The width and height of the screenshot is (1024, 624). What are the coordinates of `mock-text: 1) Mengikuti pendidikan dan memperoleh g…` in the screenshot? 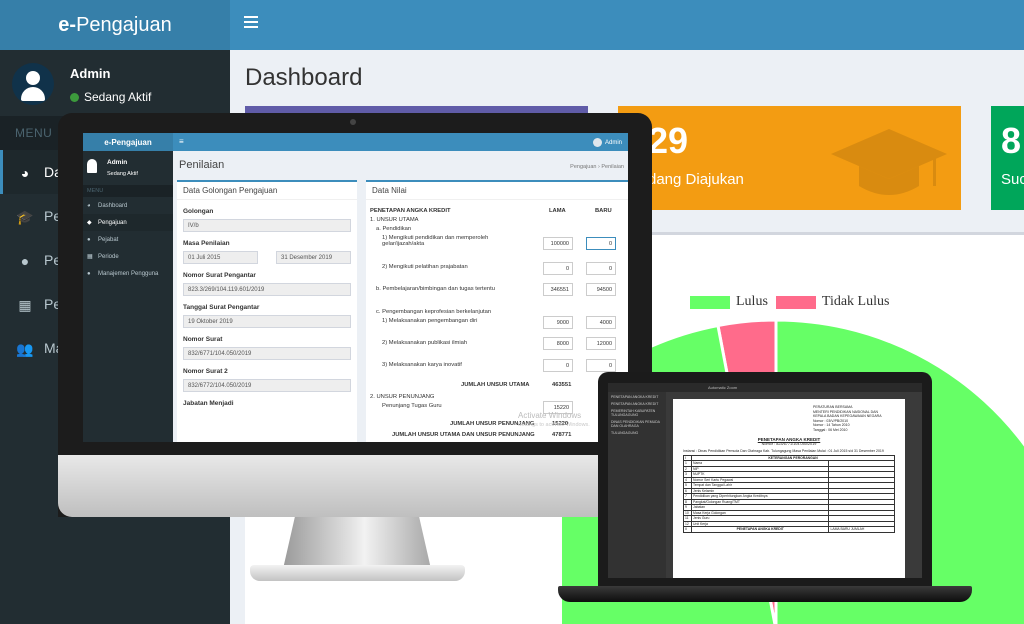 It's located at (435, 241).